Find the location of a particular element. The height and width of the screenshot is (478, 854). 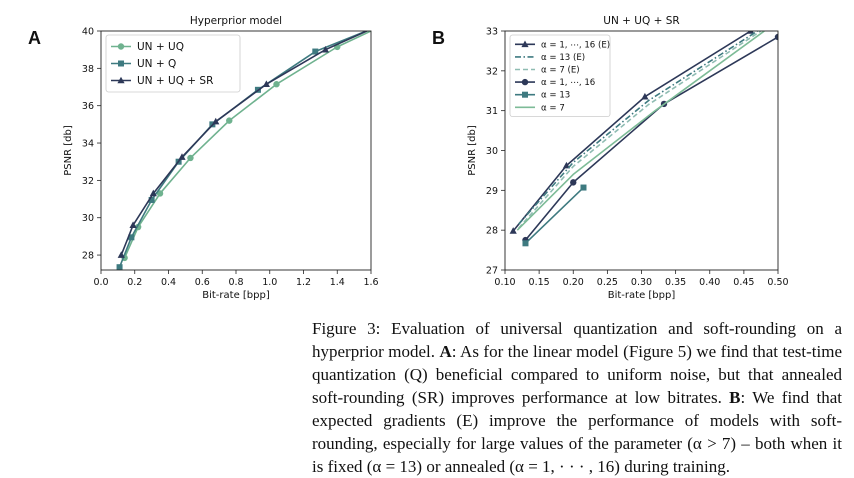

y-tick-label: 34 is located at coordinates (88, 144).